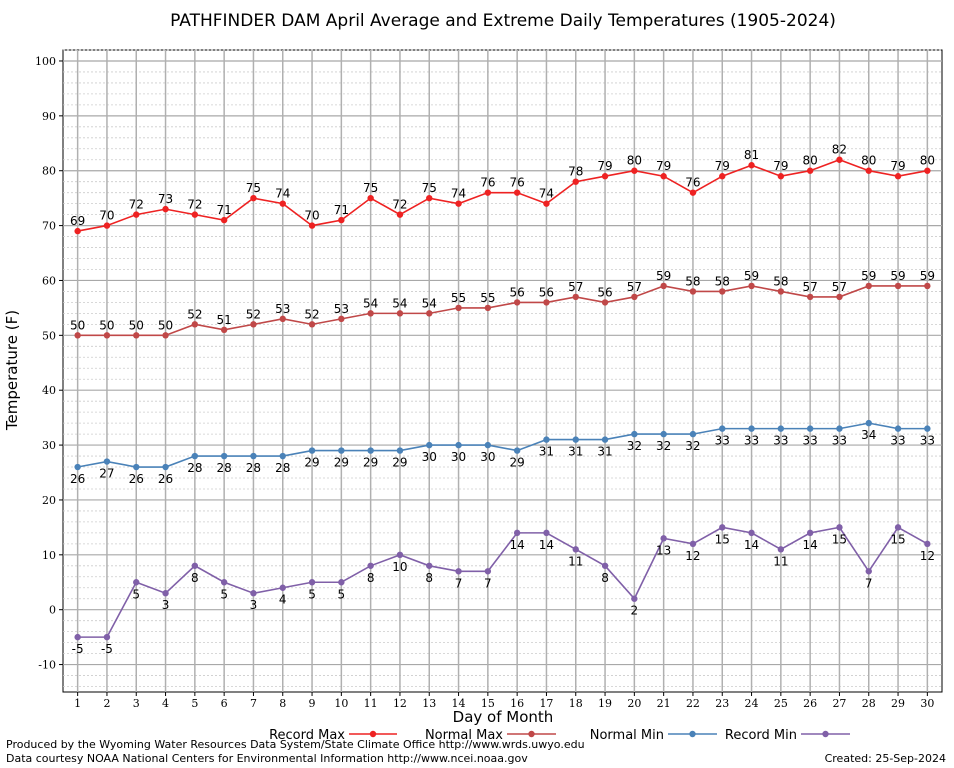 This screenshot has width=954, height=768. I want to click on x-tick-label: 9, so click(312, 703).